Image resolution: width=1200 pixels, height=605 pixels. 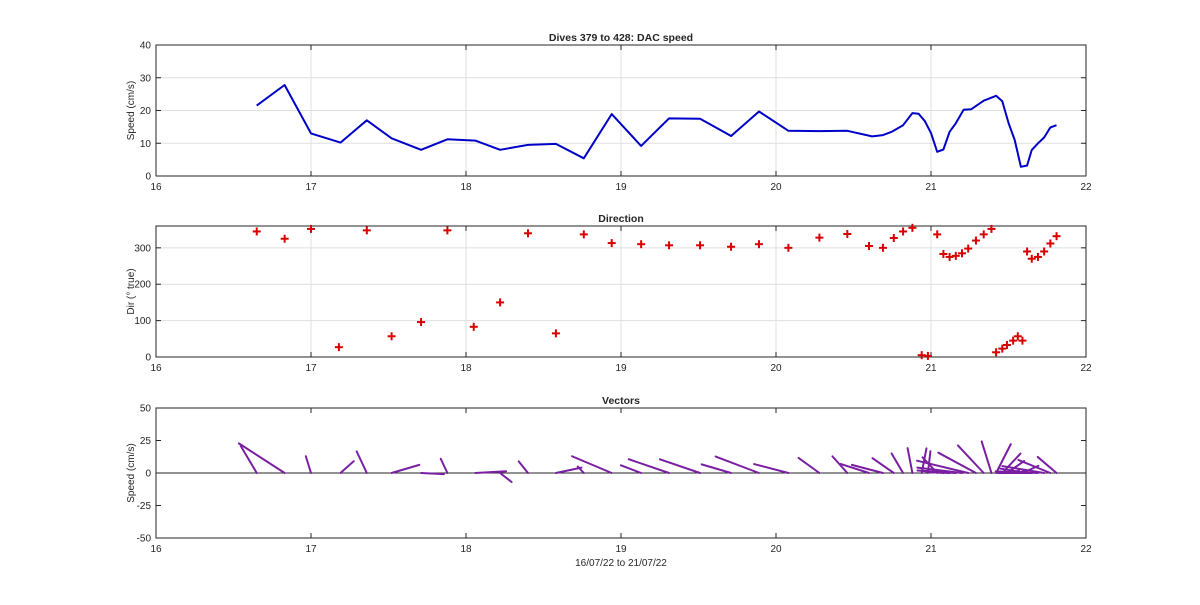 I want to click on y-tick-label: 30, so click(x=146, y=78).